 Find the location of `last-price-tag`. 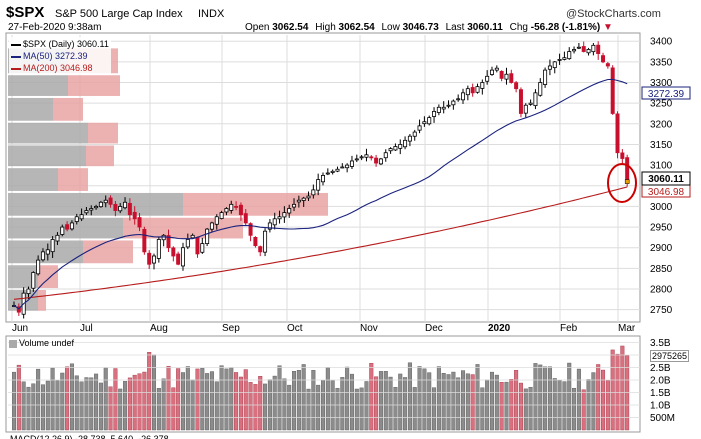

last-price-tag is located at coordinates (666, 178).